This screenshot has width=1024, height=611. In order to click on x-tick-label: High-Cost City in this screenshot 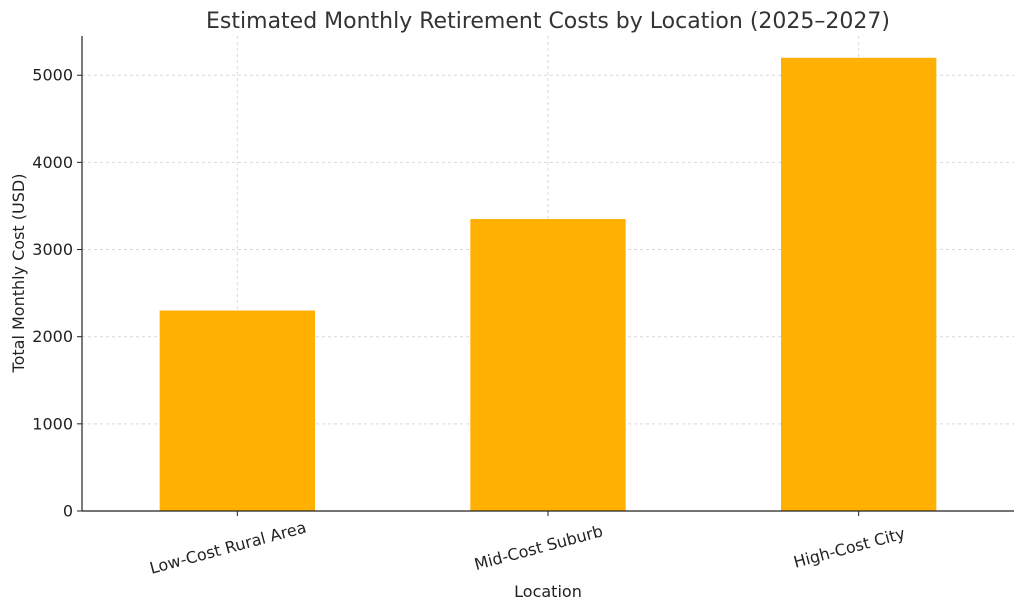, I will do `click(849, 548)`.